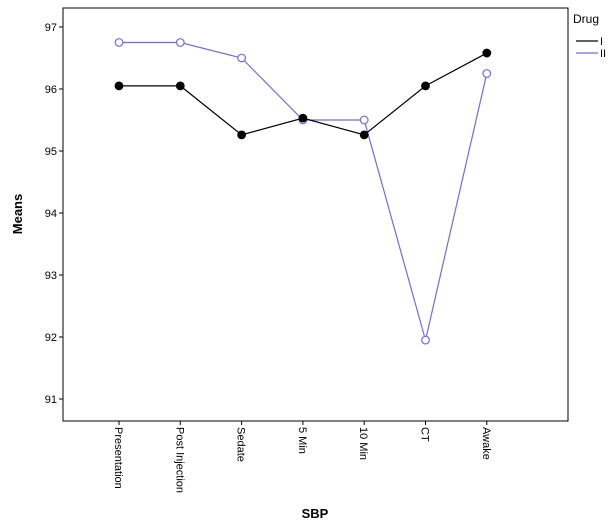 The width and height of the screenshot is (611, 526). What do you see at coordinates (17, 214) in the screenshot?
I see `y-axis-title: Means` at bounding box center [17, 214].